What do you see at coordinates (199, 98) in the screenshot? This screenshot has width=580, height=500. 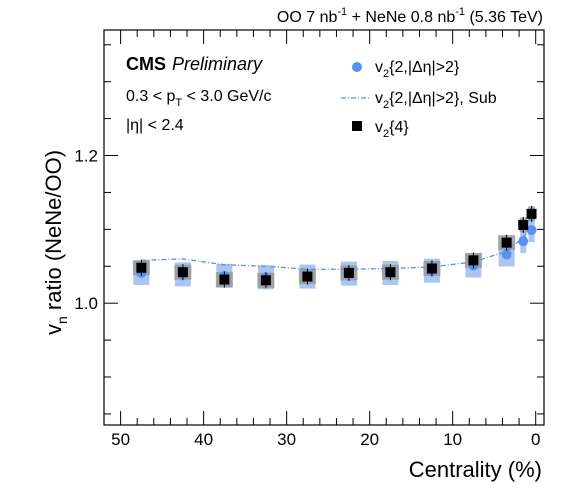 I see `pt-range-annotation: 0.3 < pT < 3.0 GeV/c` at bounding box center [199, 98].